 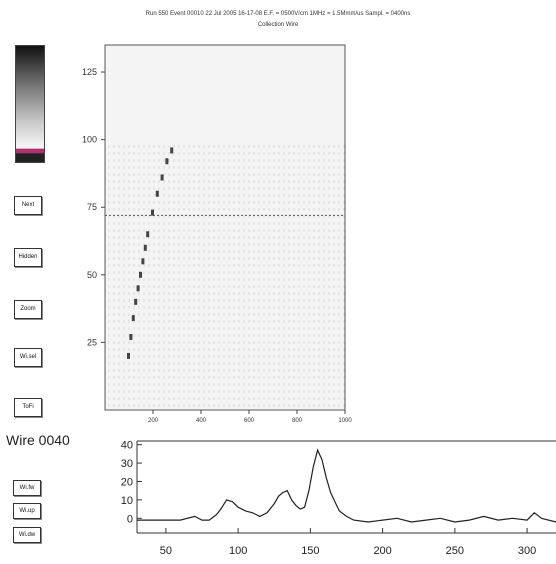 I want to click on x-tick-label: 300, so click(x=527, y=551).